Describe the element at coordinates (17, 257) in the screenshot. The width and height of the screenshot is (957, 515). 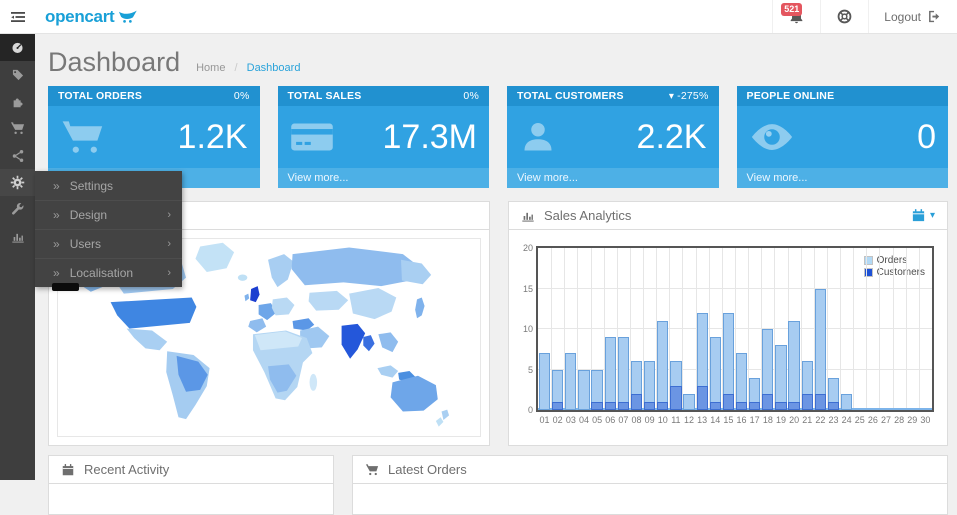
I see `sidebar-nav` at that location.